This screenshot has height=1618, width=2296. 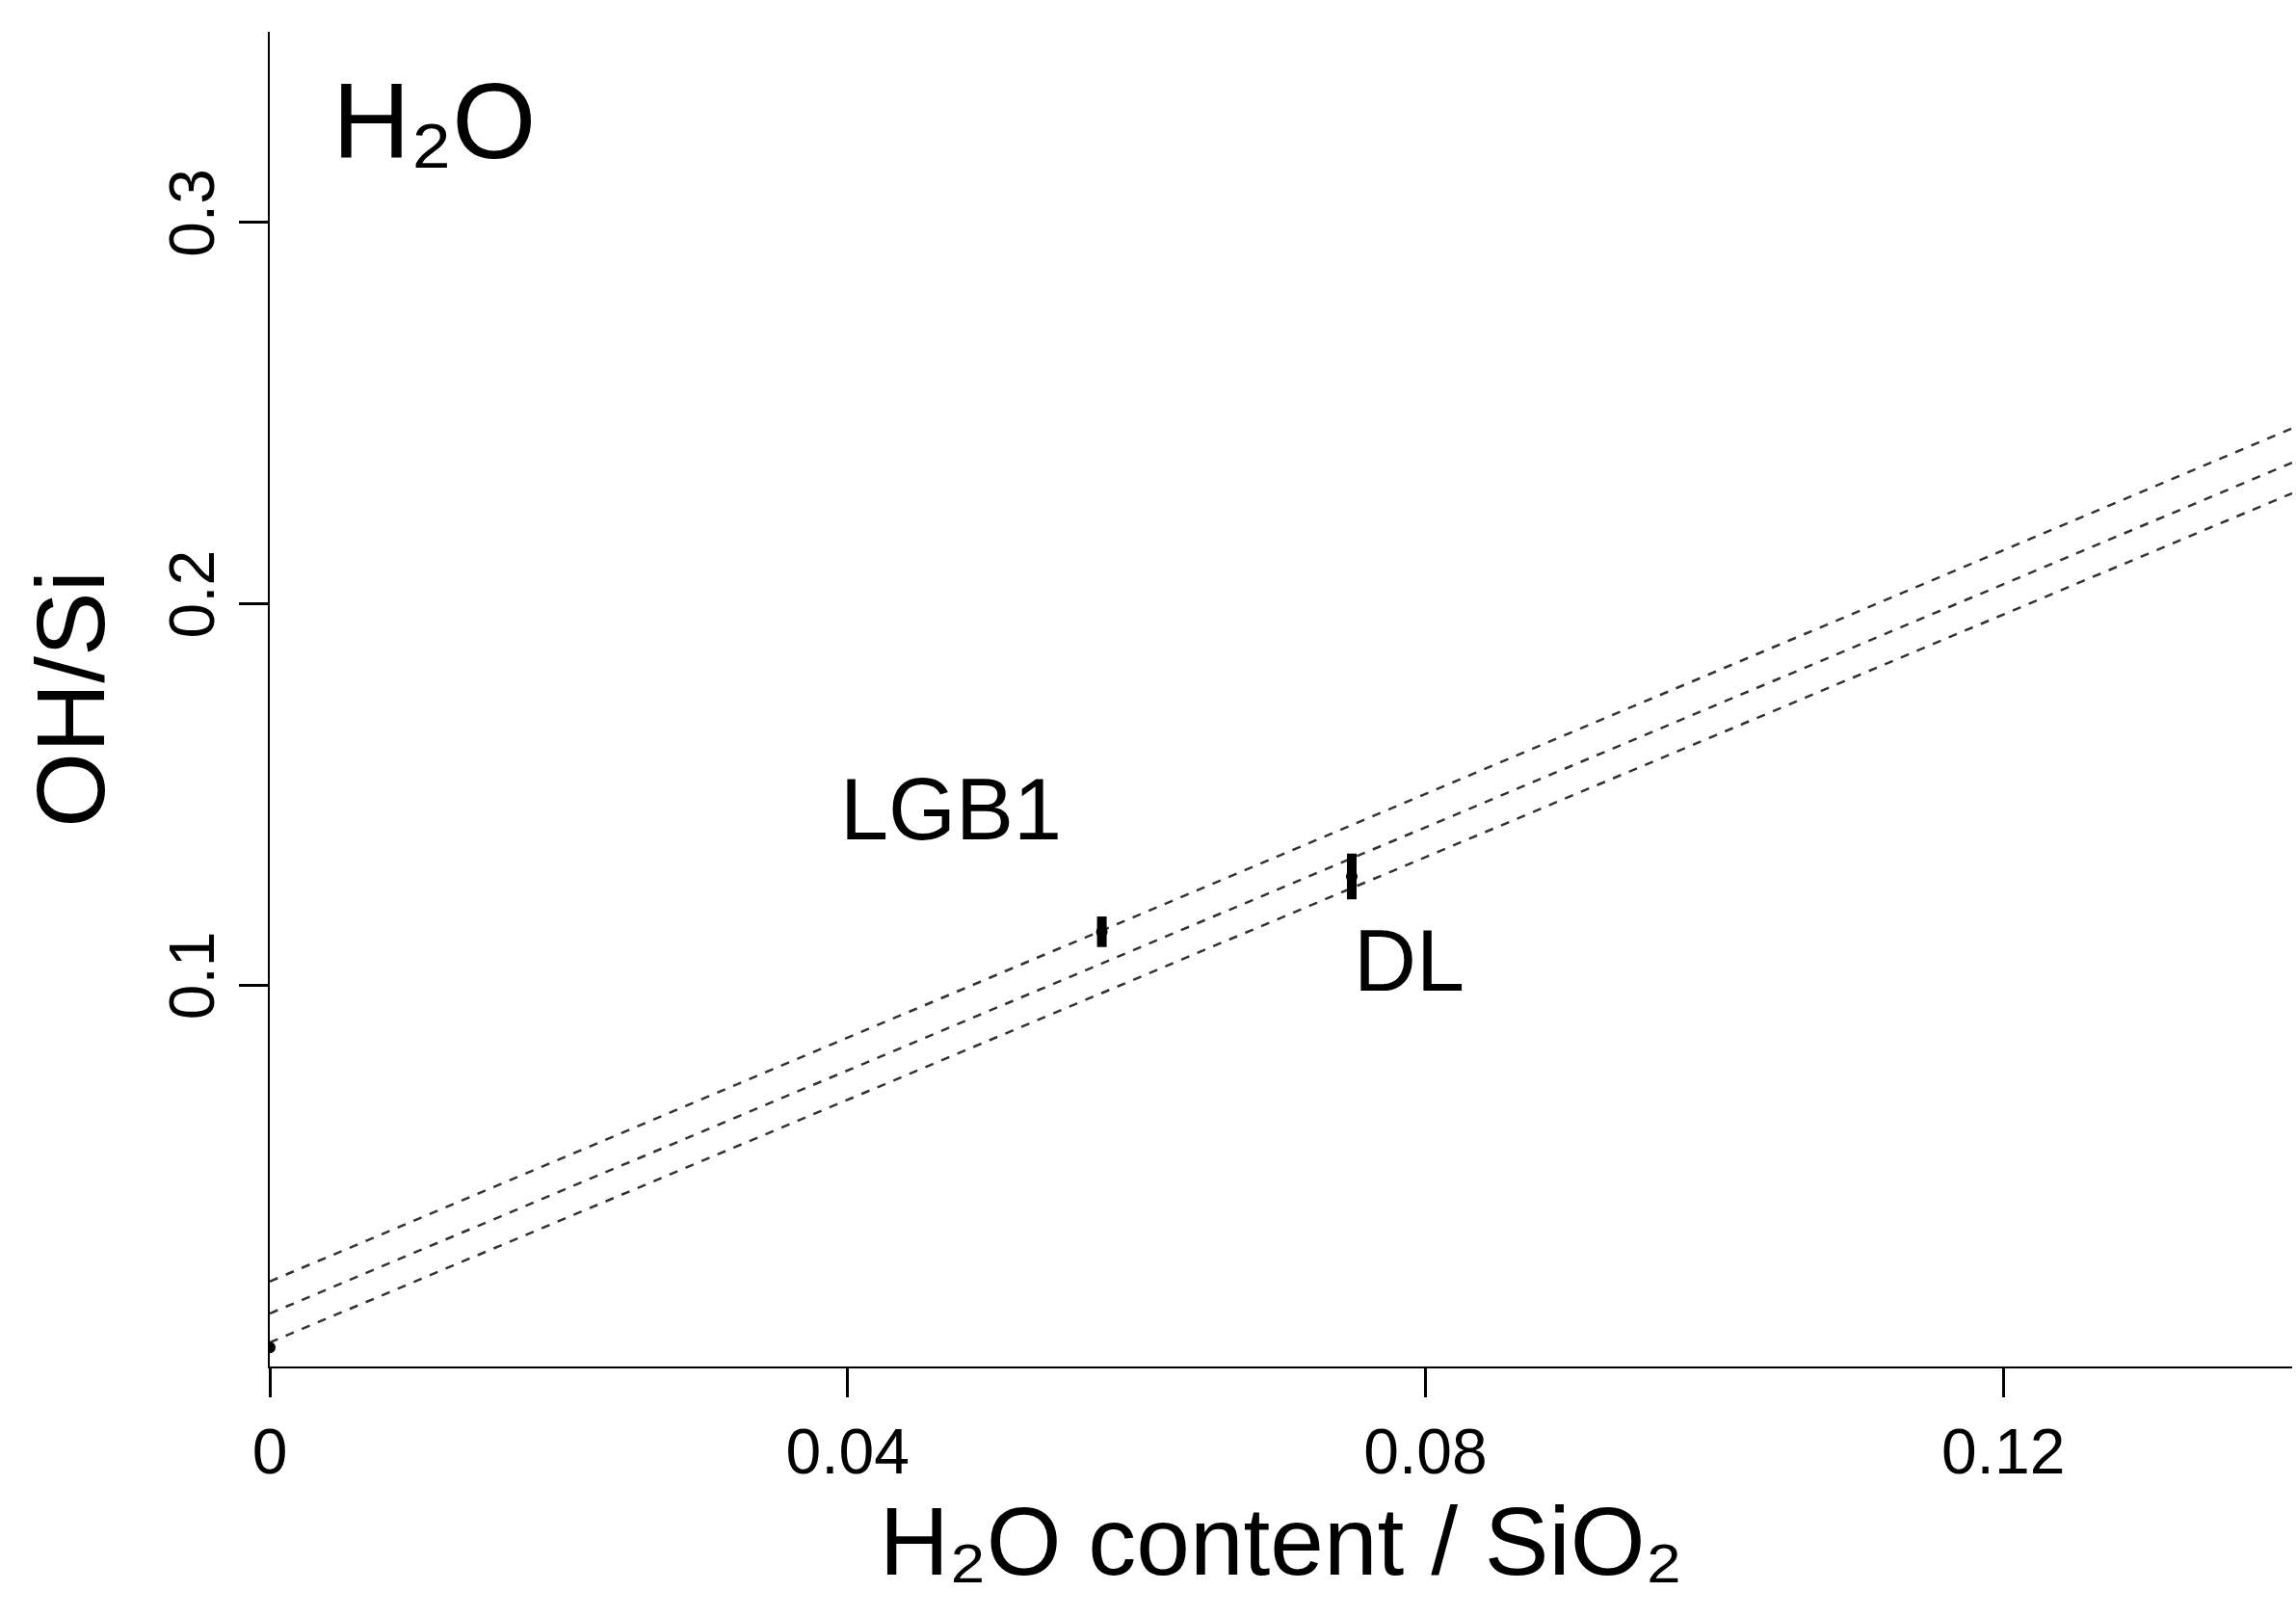 What do you see at coordinates (847, 1452) in the screenshot?
I see `x-tick-label: 0.04` at bounding box center [847, 1452].